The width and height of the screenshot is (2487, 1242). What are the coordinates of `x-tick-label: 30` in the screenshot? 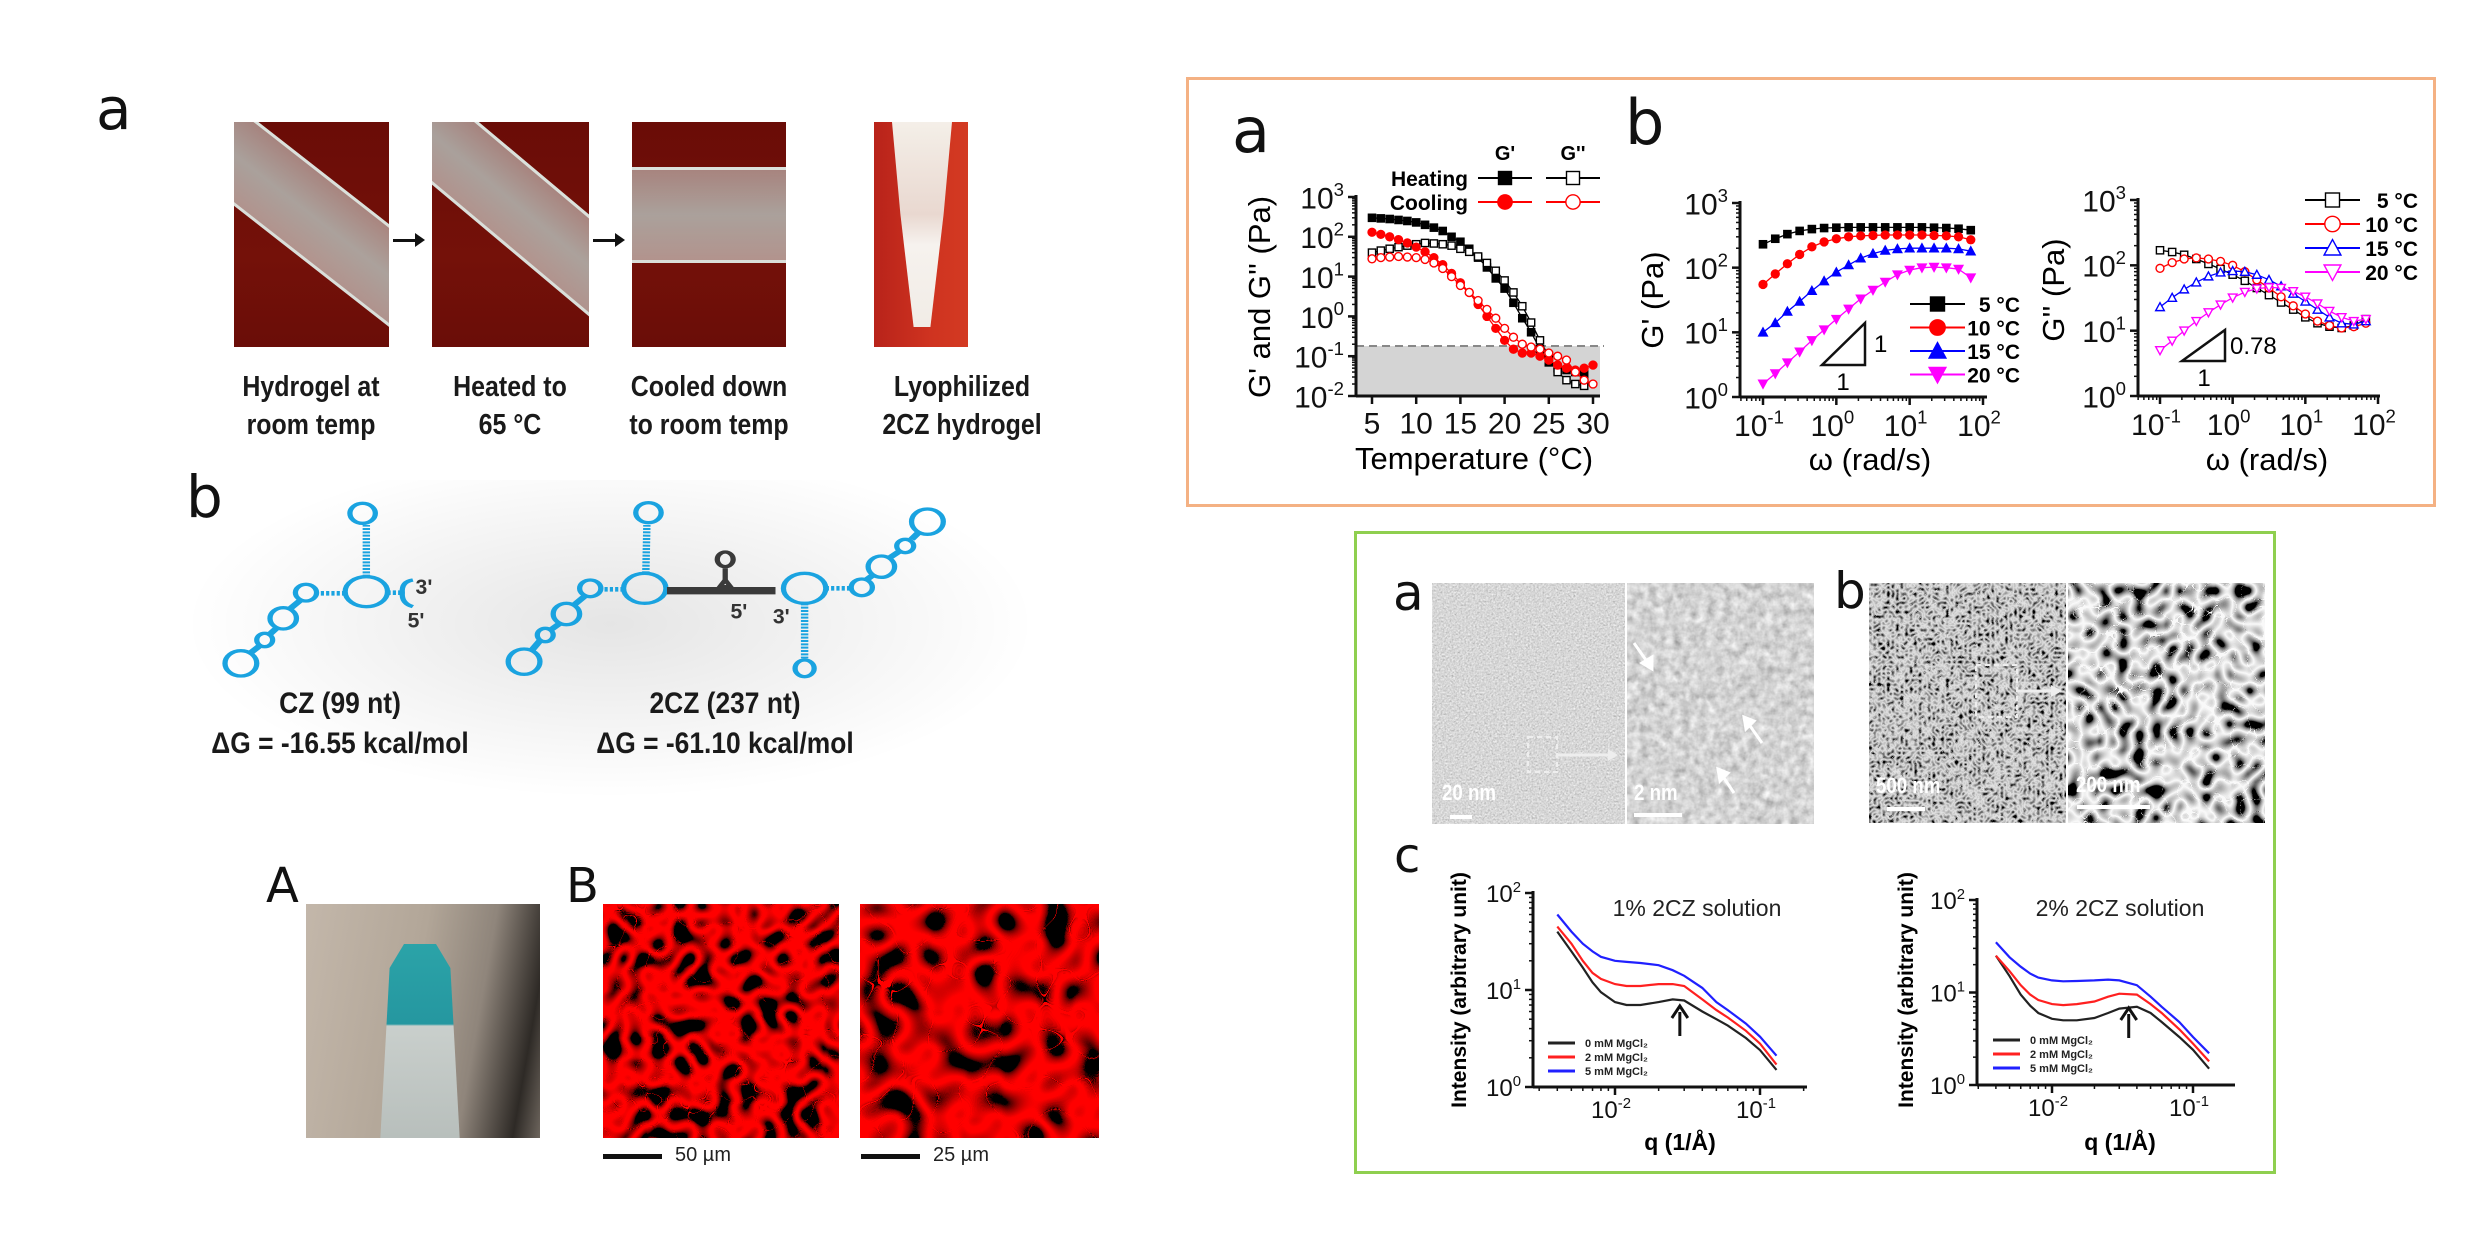 It's located at (1592, 424).